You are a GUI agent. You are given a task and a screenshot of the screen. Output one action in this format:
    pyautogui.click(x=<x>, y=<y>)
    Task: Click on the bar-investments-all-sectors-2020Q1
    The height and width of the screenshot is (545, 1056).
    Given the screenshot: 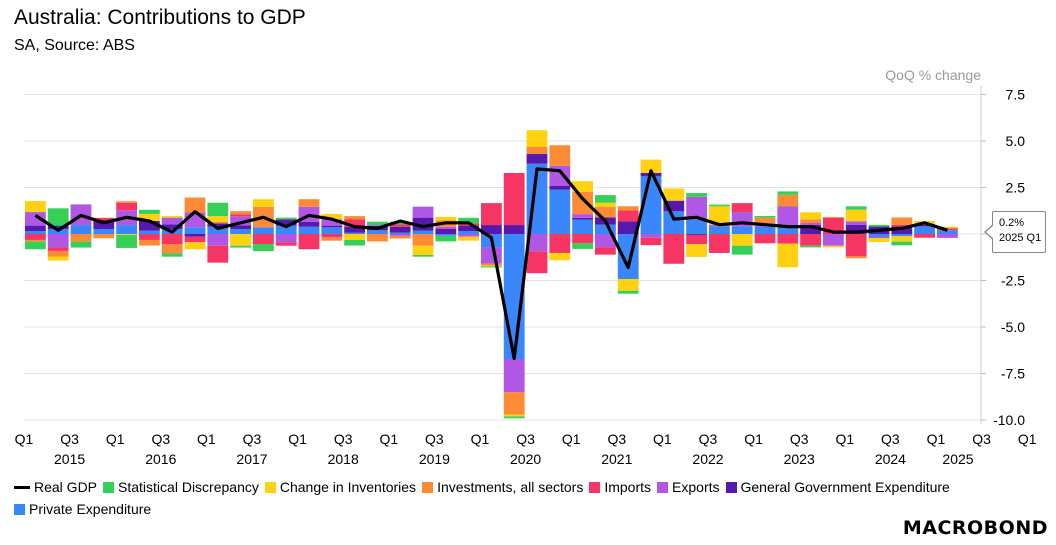 What is the action you would take?
    pyautogui.click(x=491, y=264)
    